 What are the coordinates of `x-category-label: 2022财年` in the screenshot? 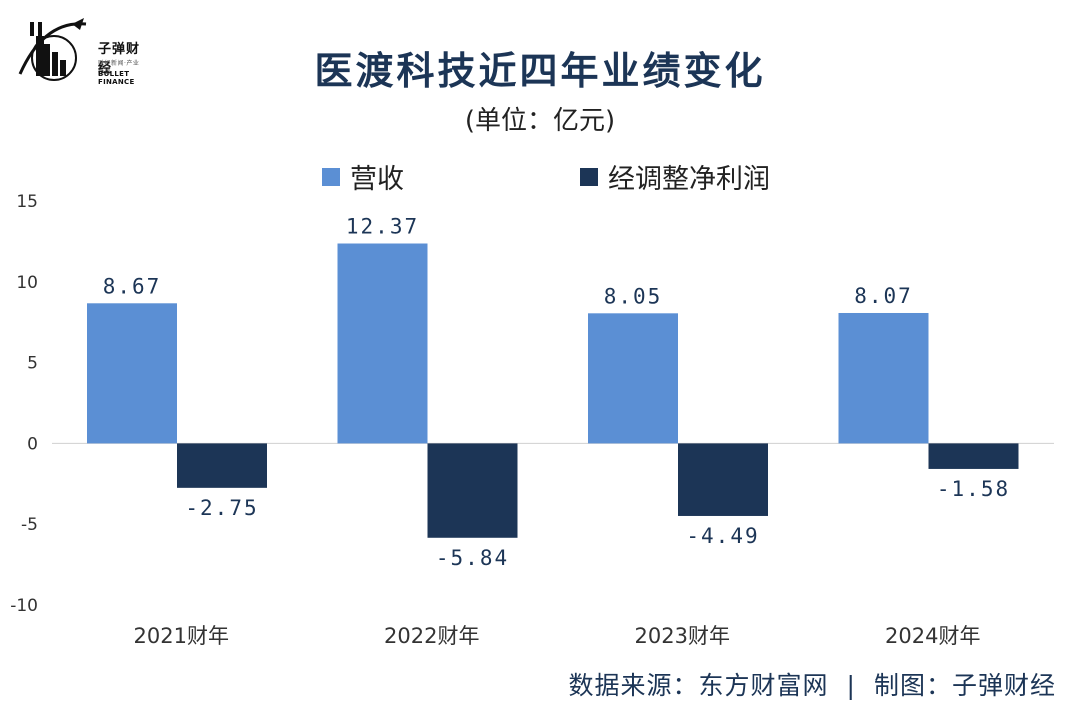 It's located at (431, 636).